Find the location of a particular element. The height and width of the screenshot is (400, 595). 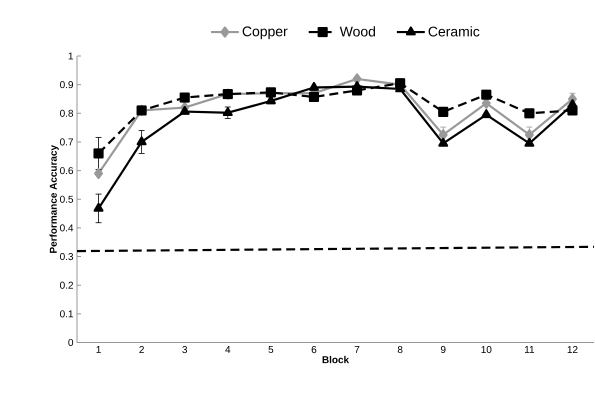

y-tick-label: 1 is located at coordinates (71, 56).